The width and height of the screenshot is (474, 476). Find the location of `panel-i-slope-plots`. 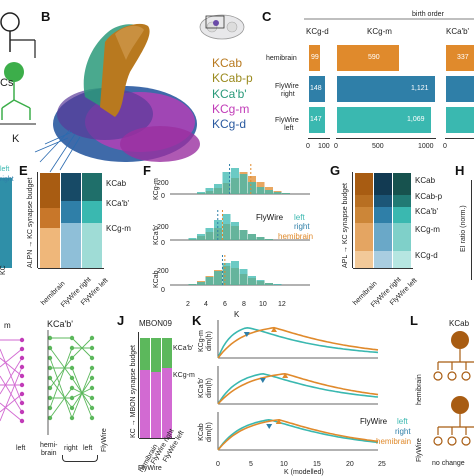

panel-i-slope-plots is located at coordinates (47, 382).